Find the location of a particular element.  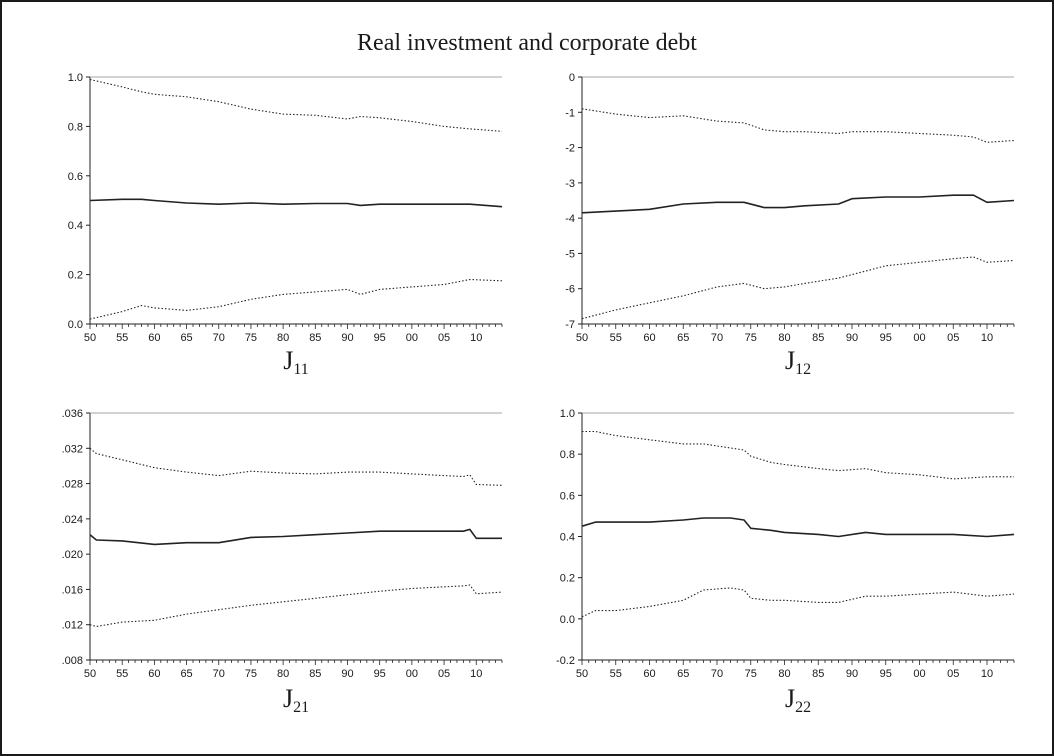

y-tick-label: .036 is located at coordinates (72, 414).